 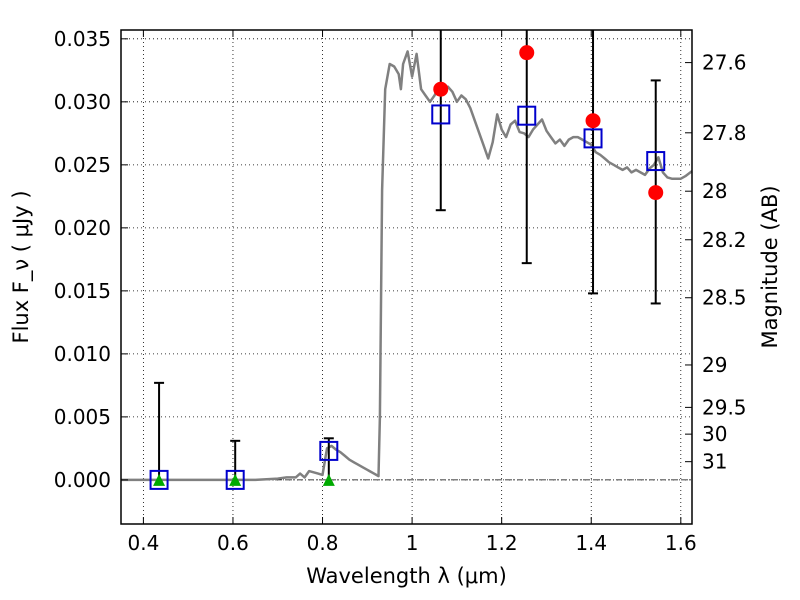 I want to click on y-tick-label: 0.030, so click(x=82, y=102).